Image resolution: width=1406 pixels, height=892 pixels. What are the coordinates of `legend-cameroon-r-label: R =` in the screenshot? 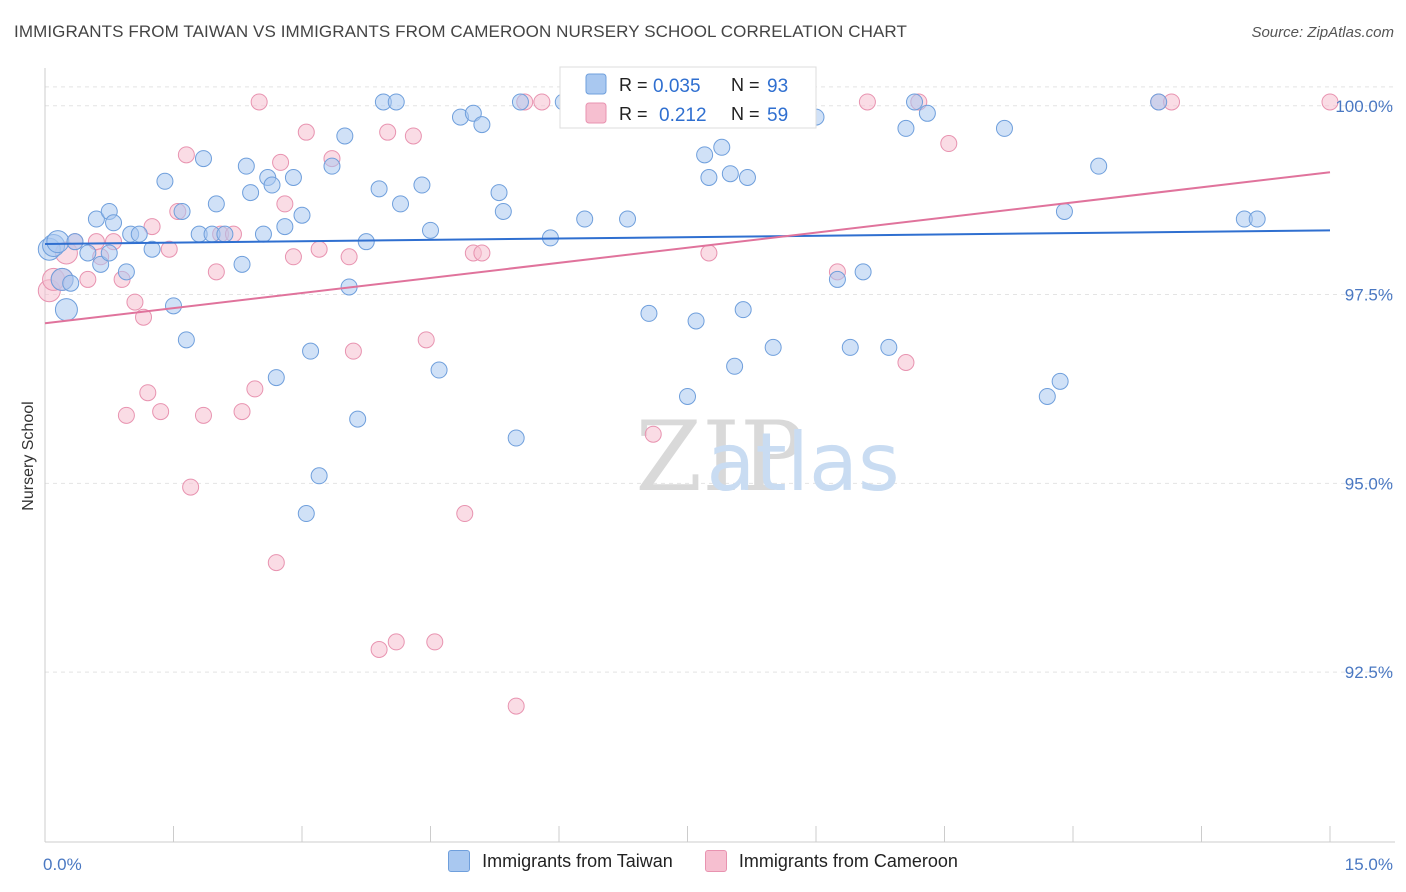 It's located at (633, 114).